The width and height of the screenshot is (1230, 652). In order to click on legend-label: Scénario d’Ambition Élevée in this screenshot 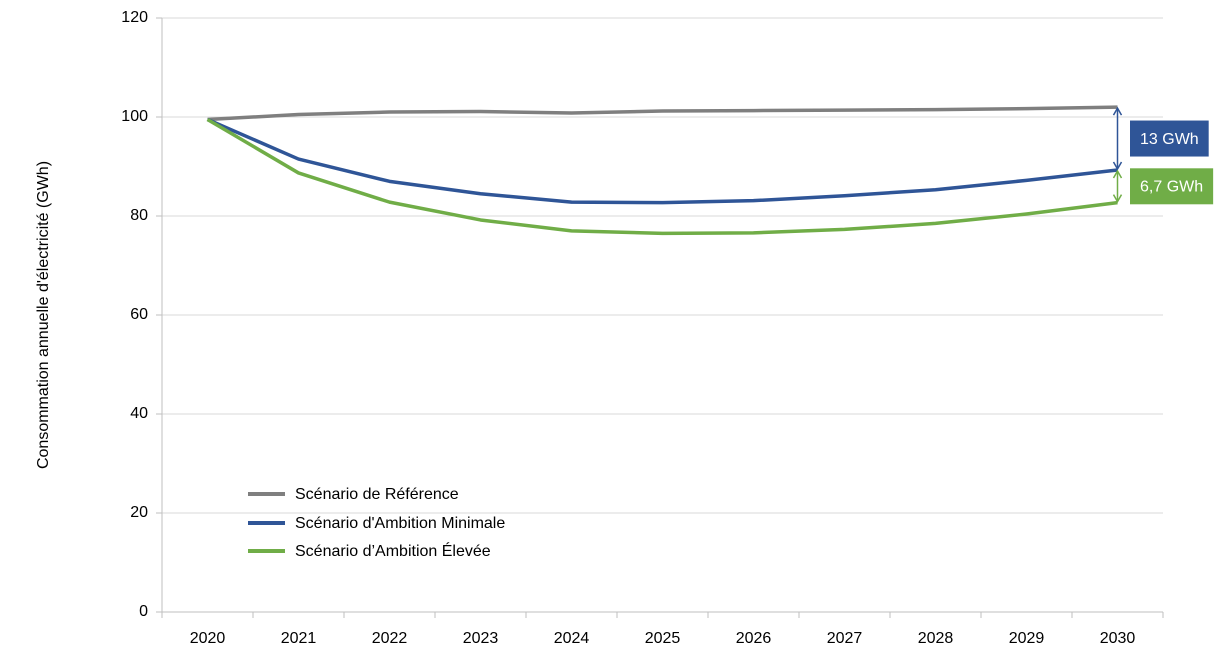, I will do `click(393, 550)`.